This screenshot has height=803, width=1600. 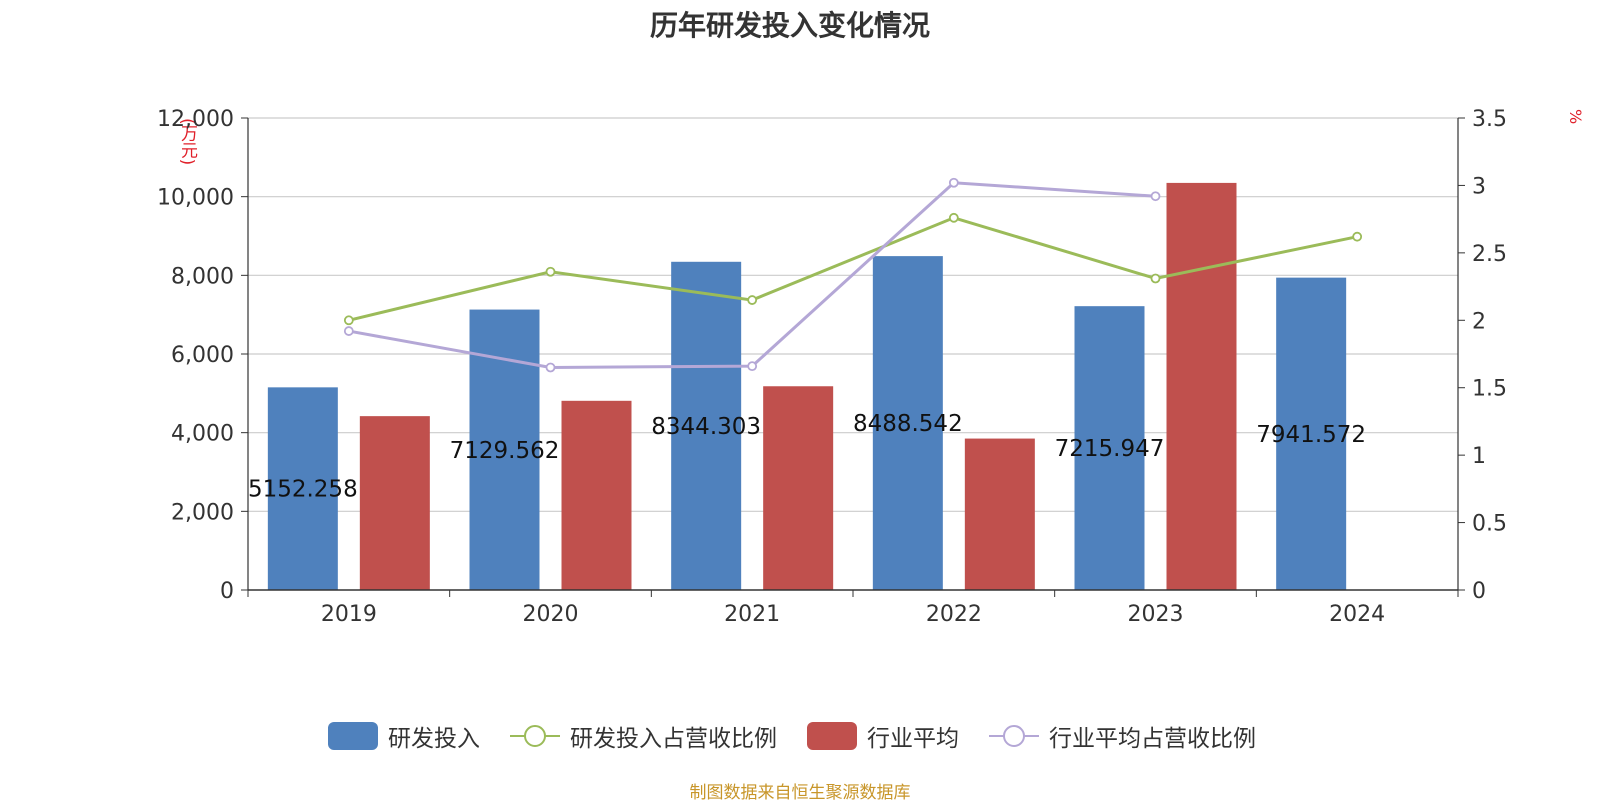 I want to click on x-axis-tick-label: 2024, so click(x=1357, y=614).